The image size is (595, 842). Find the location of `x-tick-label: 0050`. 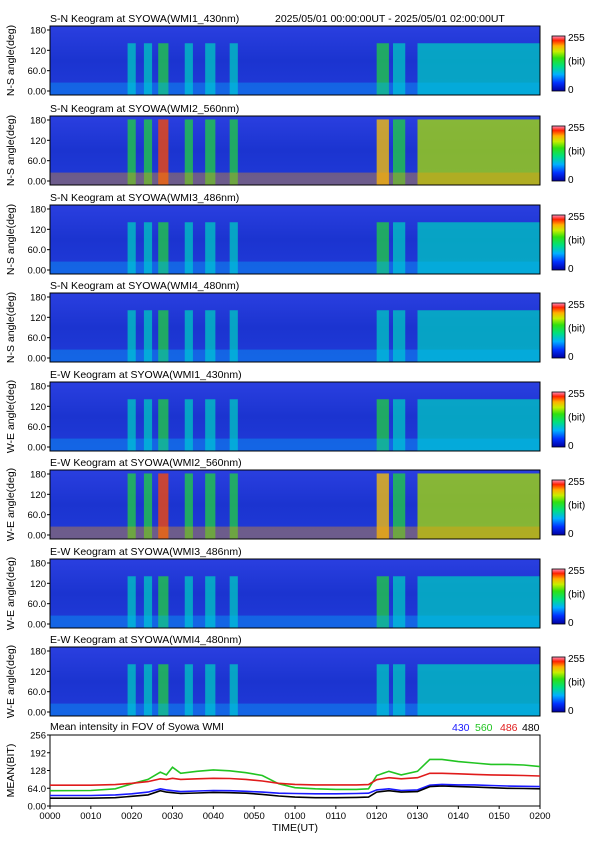

x-tick-label: 0050 is located at coordinates (254, 816).